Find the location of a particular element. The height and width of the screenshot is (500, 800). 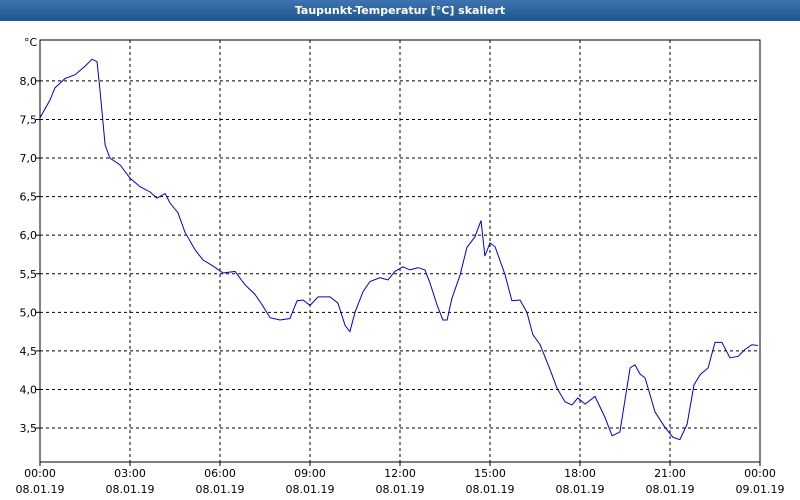

y-unit: °C is located at coordinates (31, 42).